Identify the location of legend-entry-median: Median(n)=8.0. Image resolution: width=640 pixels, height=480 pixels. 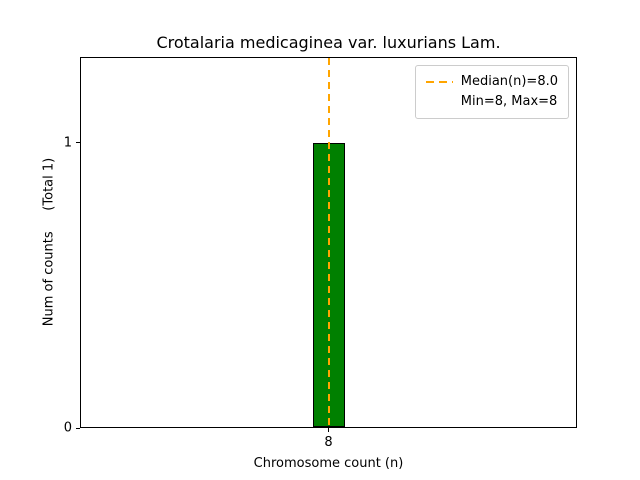
(491, 82).